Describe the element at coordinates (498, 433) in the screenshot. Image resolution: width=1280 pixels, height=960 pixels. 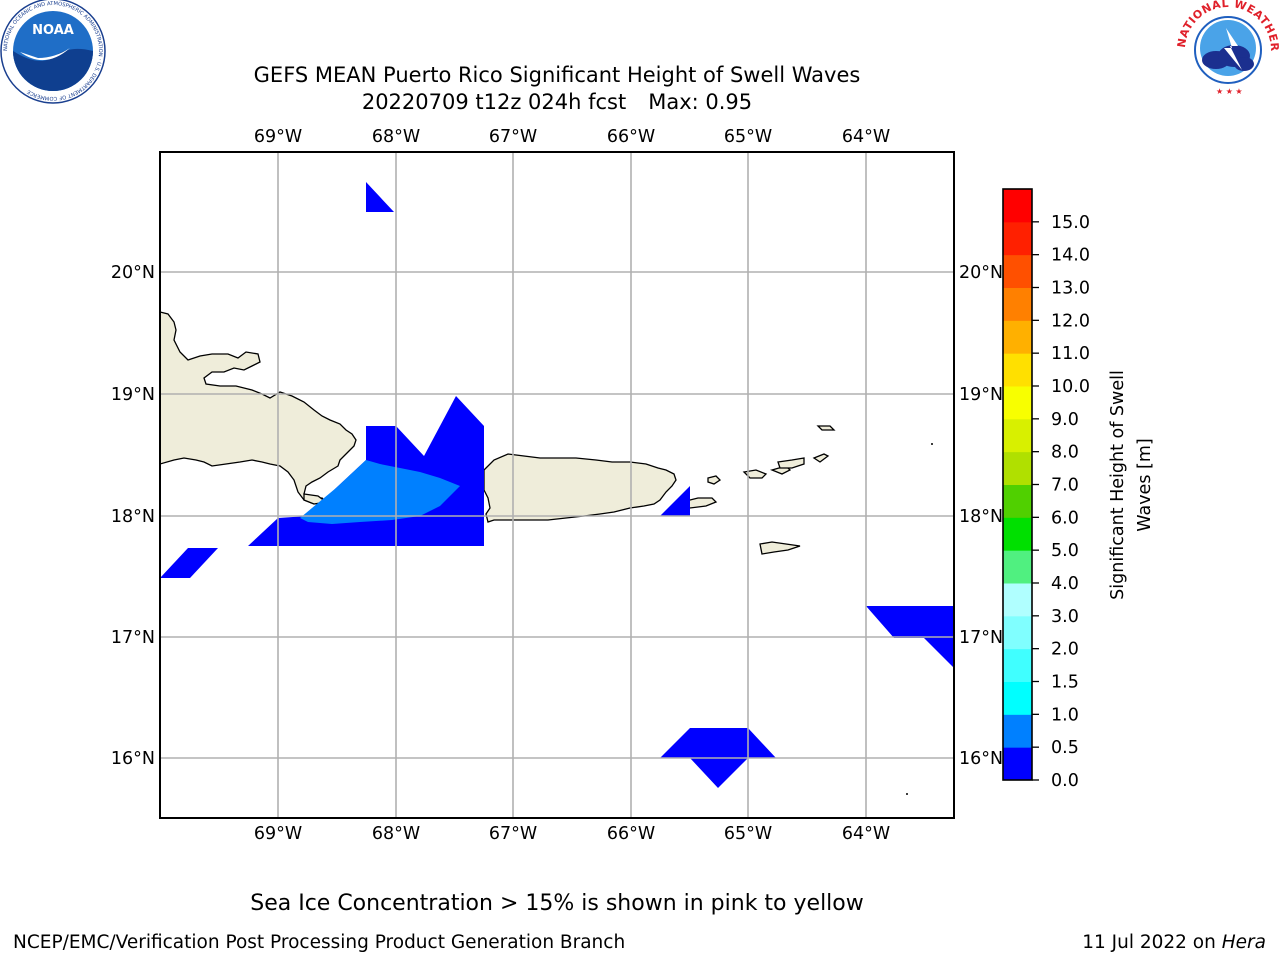
I see `land-layer` at that location.